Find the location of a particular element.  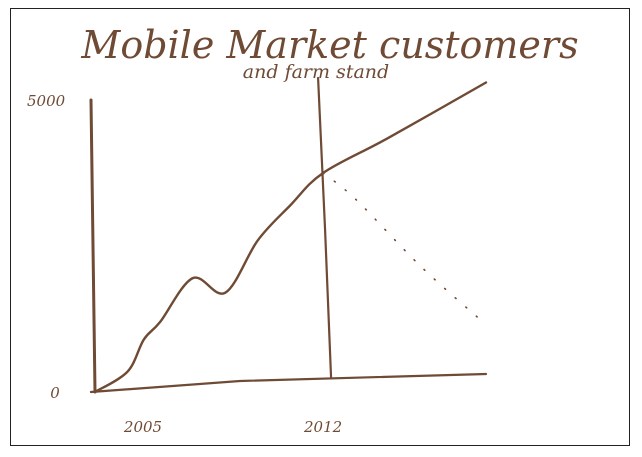

y-tick-label-0: 0 is located at coordinates (55, 393).